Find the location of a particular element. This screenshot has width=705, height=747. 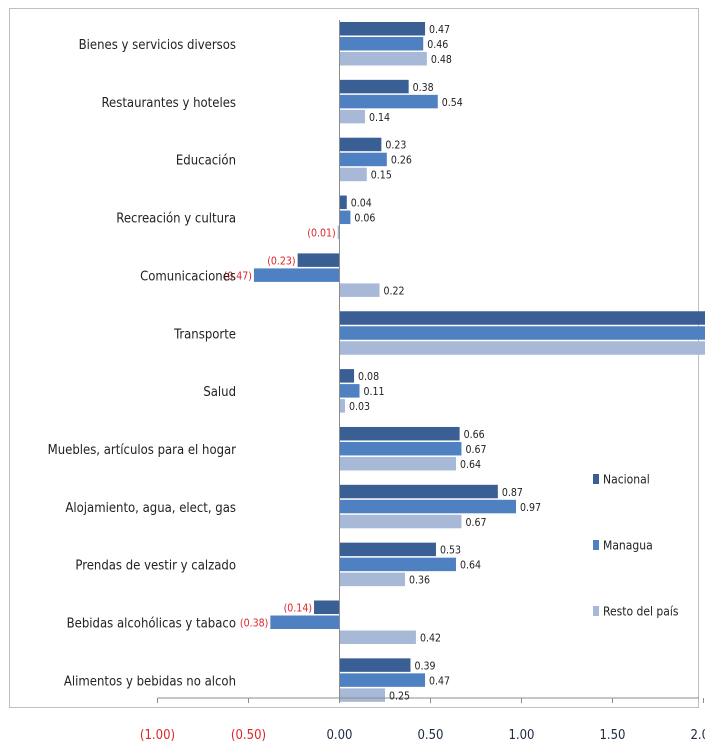

category-label: Bienes y servicios diversos is located at coordinates (157, 45).